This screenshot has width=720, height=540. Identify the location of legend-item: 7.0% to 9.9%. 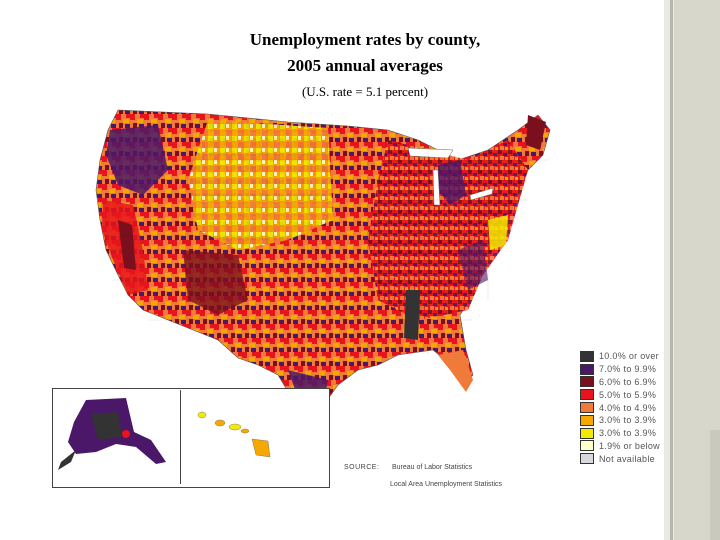
(630, 369).